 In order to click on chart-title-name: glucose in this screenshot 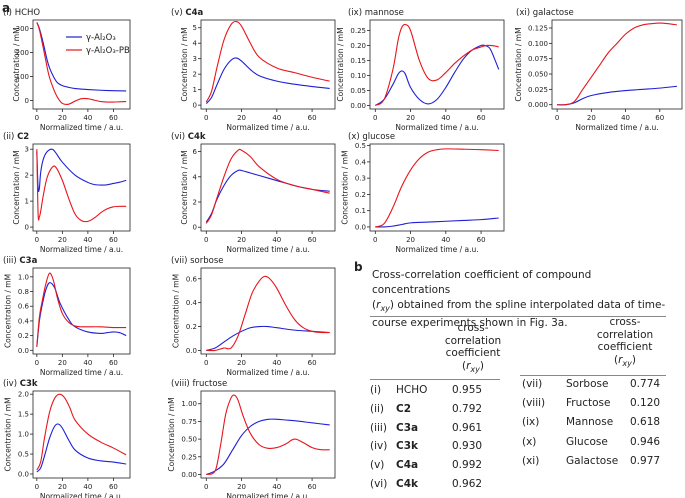, I will do `click(378, 137)`.